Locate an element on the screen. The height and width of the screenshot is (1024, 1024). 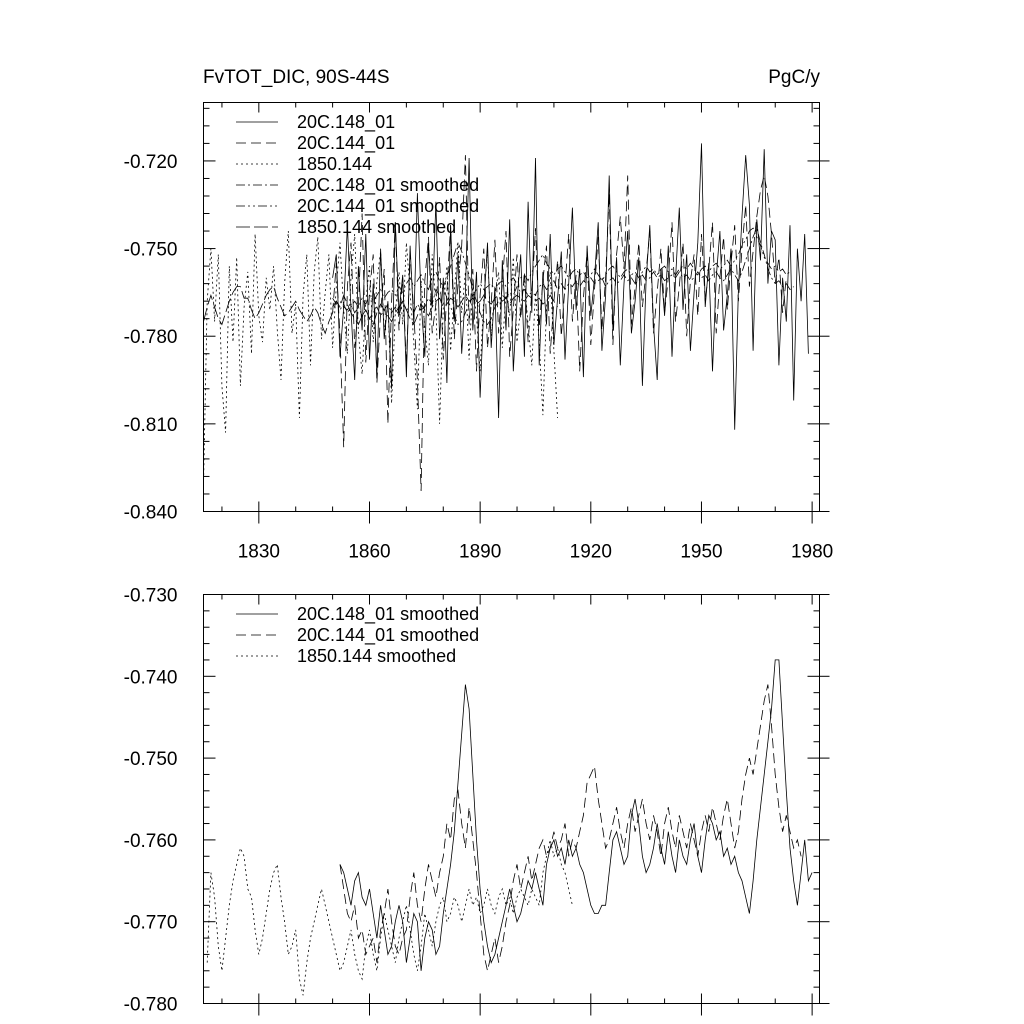
y-tick-label: -0.760 is located at coordinates (151, 841).